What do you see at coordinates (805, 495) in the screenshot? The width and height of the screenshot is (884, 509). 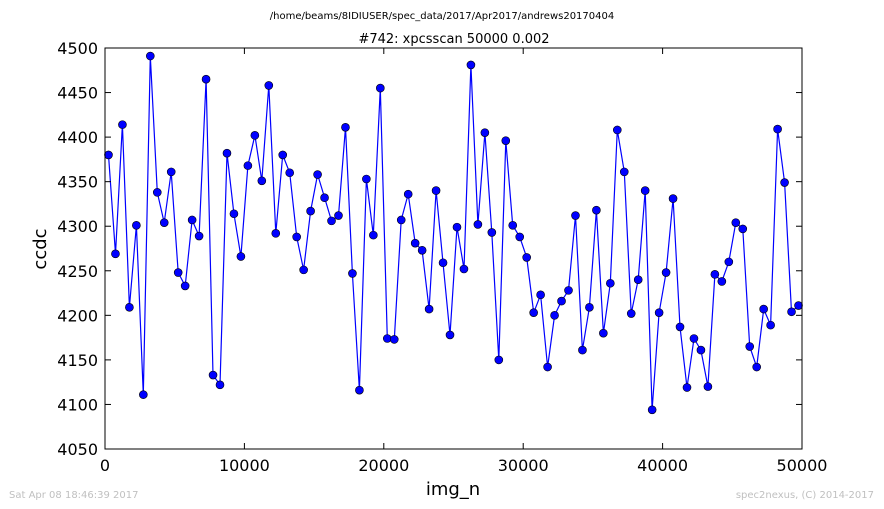 I see `footer-credit: spec2nexus, (C) 2014-2017` at bounding box center [805, 495].